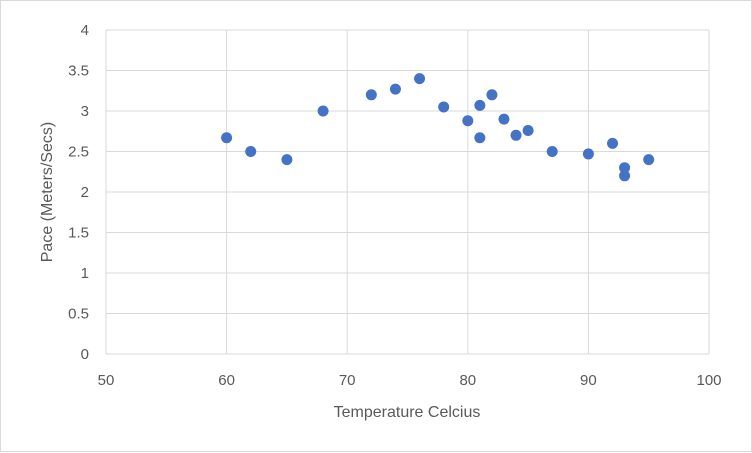 Image resolution: width=752 pixels, height=453 pixels. I want to click on y-axis-title: Pace (Meters/Secs), so click(47, 192).